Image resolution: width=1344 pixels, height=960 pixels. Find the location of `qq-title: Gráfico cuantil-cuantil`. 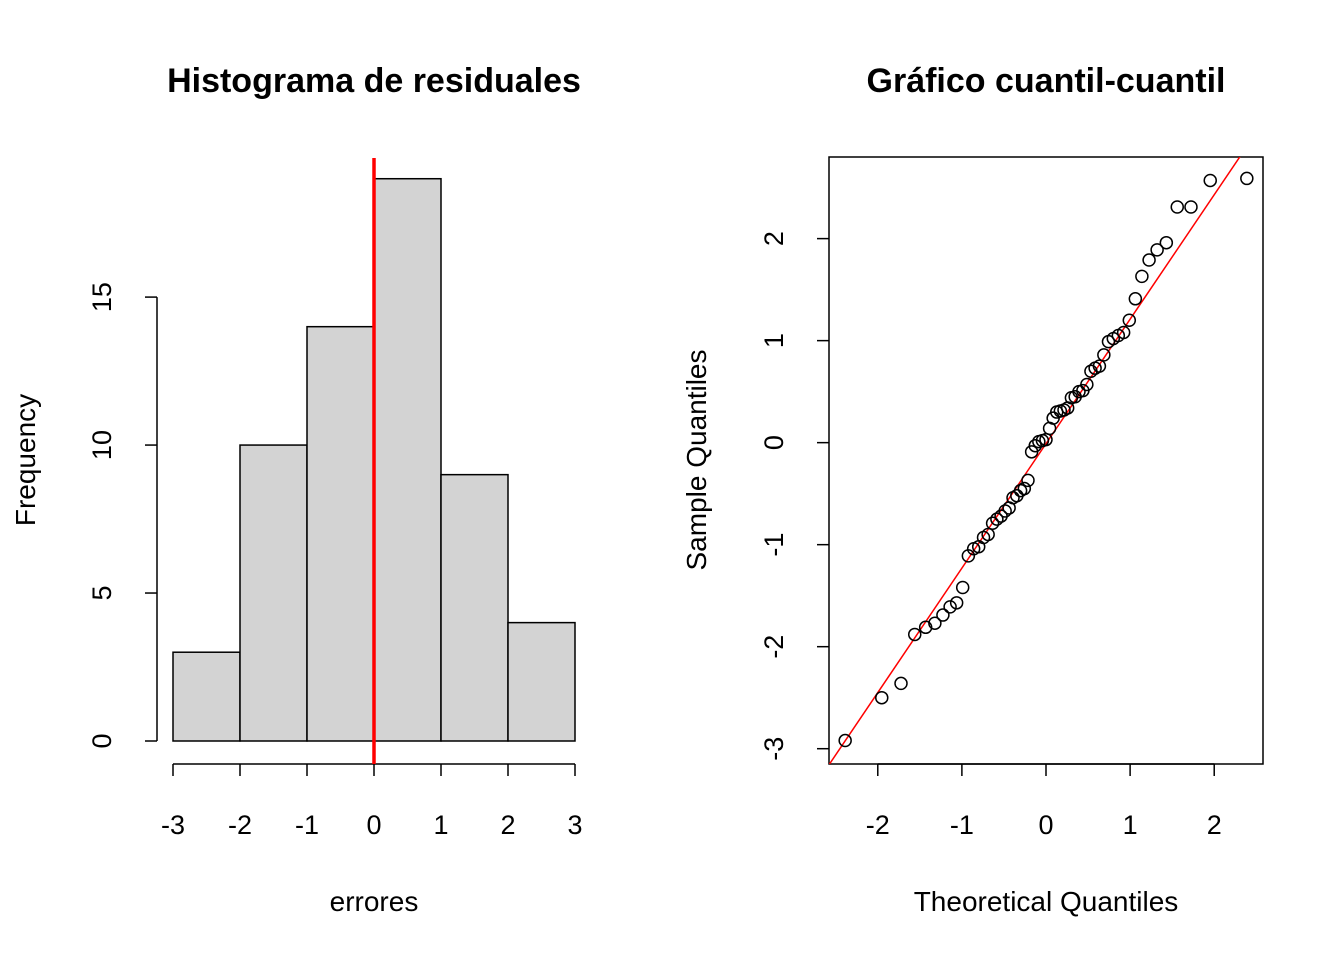

qq-title: Gráfico cuantil-cuantil is located at coordinates (1046, 81).